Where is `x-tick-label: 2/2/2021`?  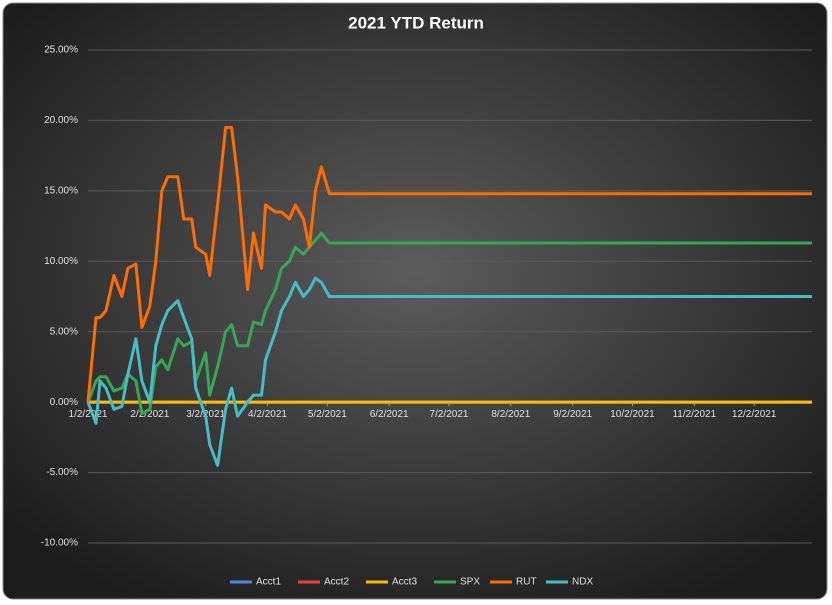 x-tick-label: 2/2/2021 is located at coordinates (149, 414).